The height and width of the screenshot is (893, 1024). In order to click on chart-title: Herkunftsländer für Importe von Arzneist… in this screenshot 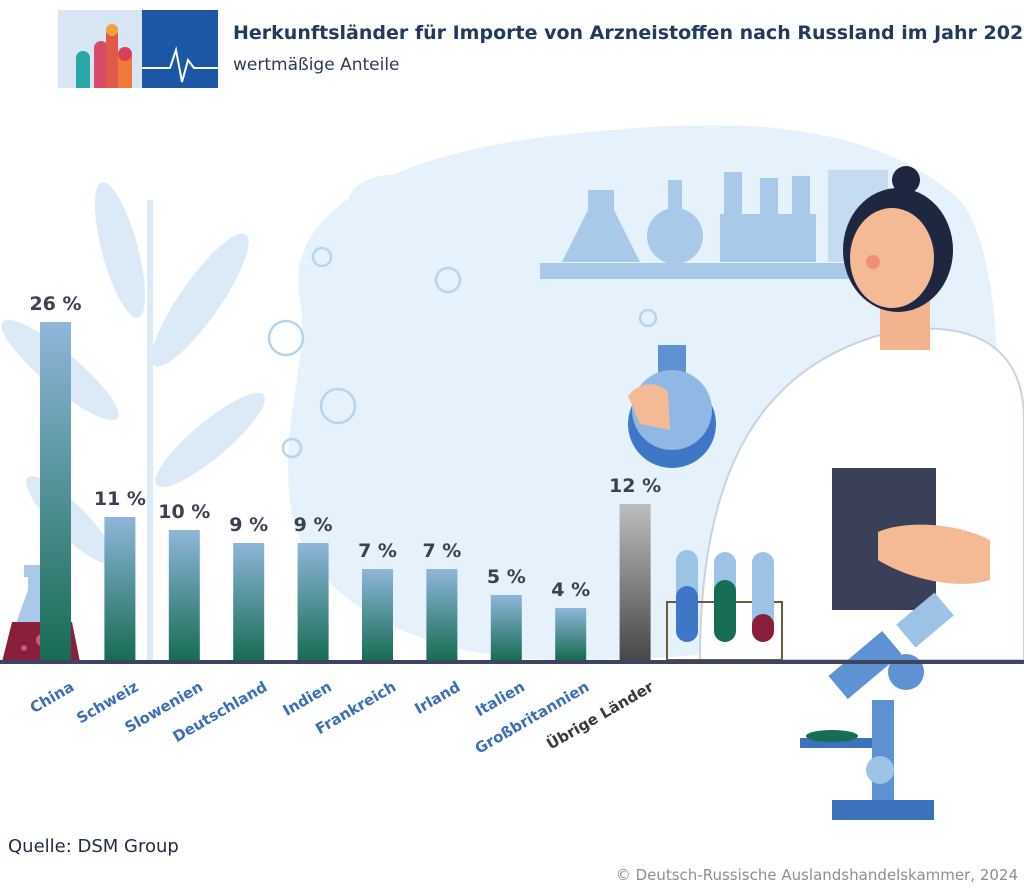, I will do `click(628, 33)`.